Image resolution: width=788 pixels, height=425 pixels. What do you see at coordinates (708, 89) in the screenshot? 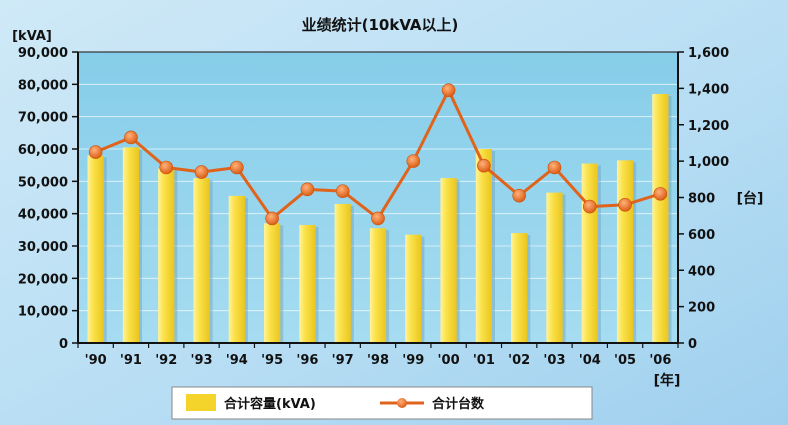
I see `right-tick-label-7: 1,400` at bounding box center [708, 89].